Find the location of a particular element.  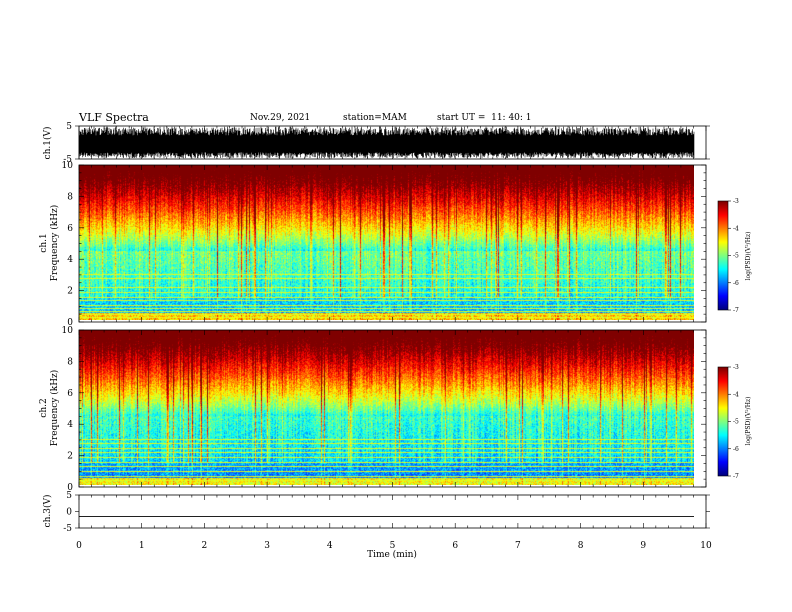

start-ut-label: start UT = 11: 40: 1 is located at coordinates (484, 118).